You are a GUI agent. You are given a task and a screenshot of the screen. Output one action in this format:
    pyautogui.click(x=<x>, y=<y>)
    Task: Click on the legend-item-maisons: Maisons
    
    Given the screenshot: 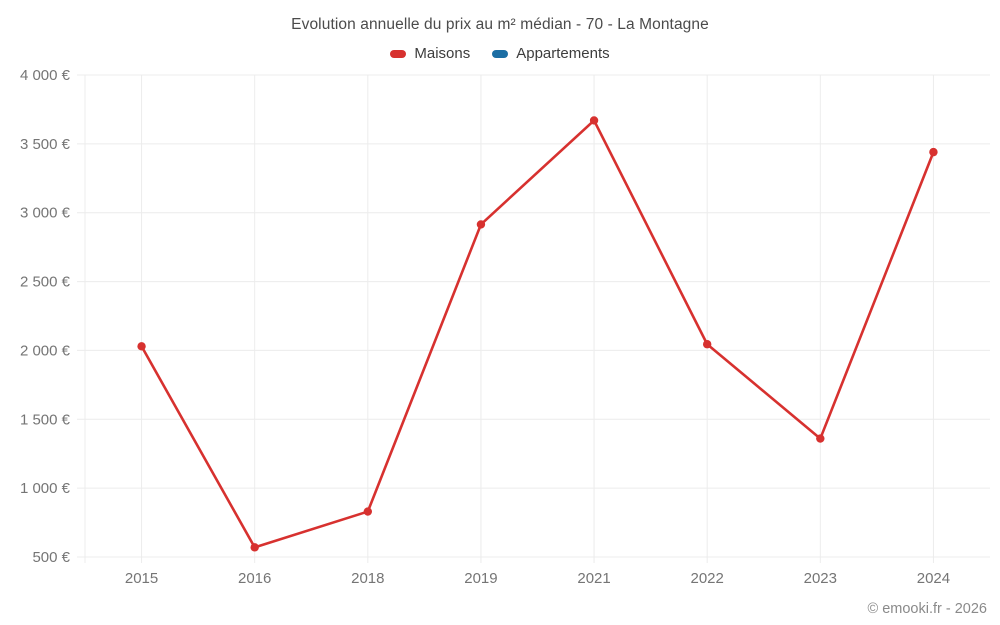 What is the action you would take?
    pyautogui.click(x=430, y=53)
    